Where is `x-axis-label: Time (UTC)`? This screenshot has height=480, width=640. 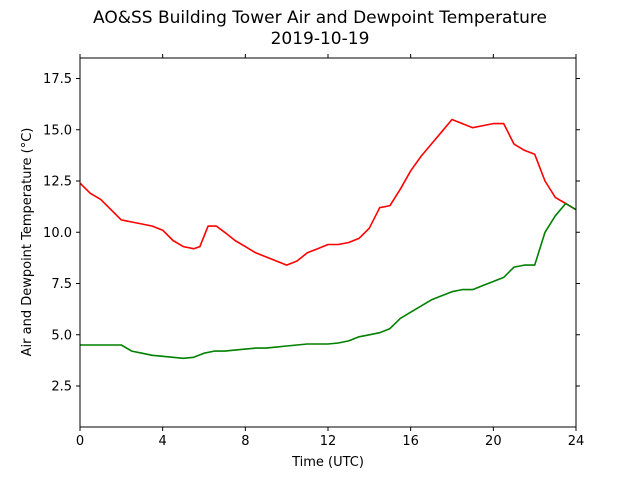
x-axis-label: Time (UTC) is located at coordinates (327, 462).